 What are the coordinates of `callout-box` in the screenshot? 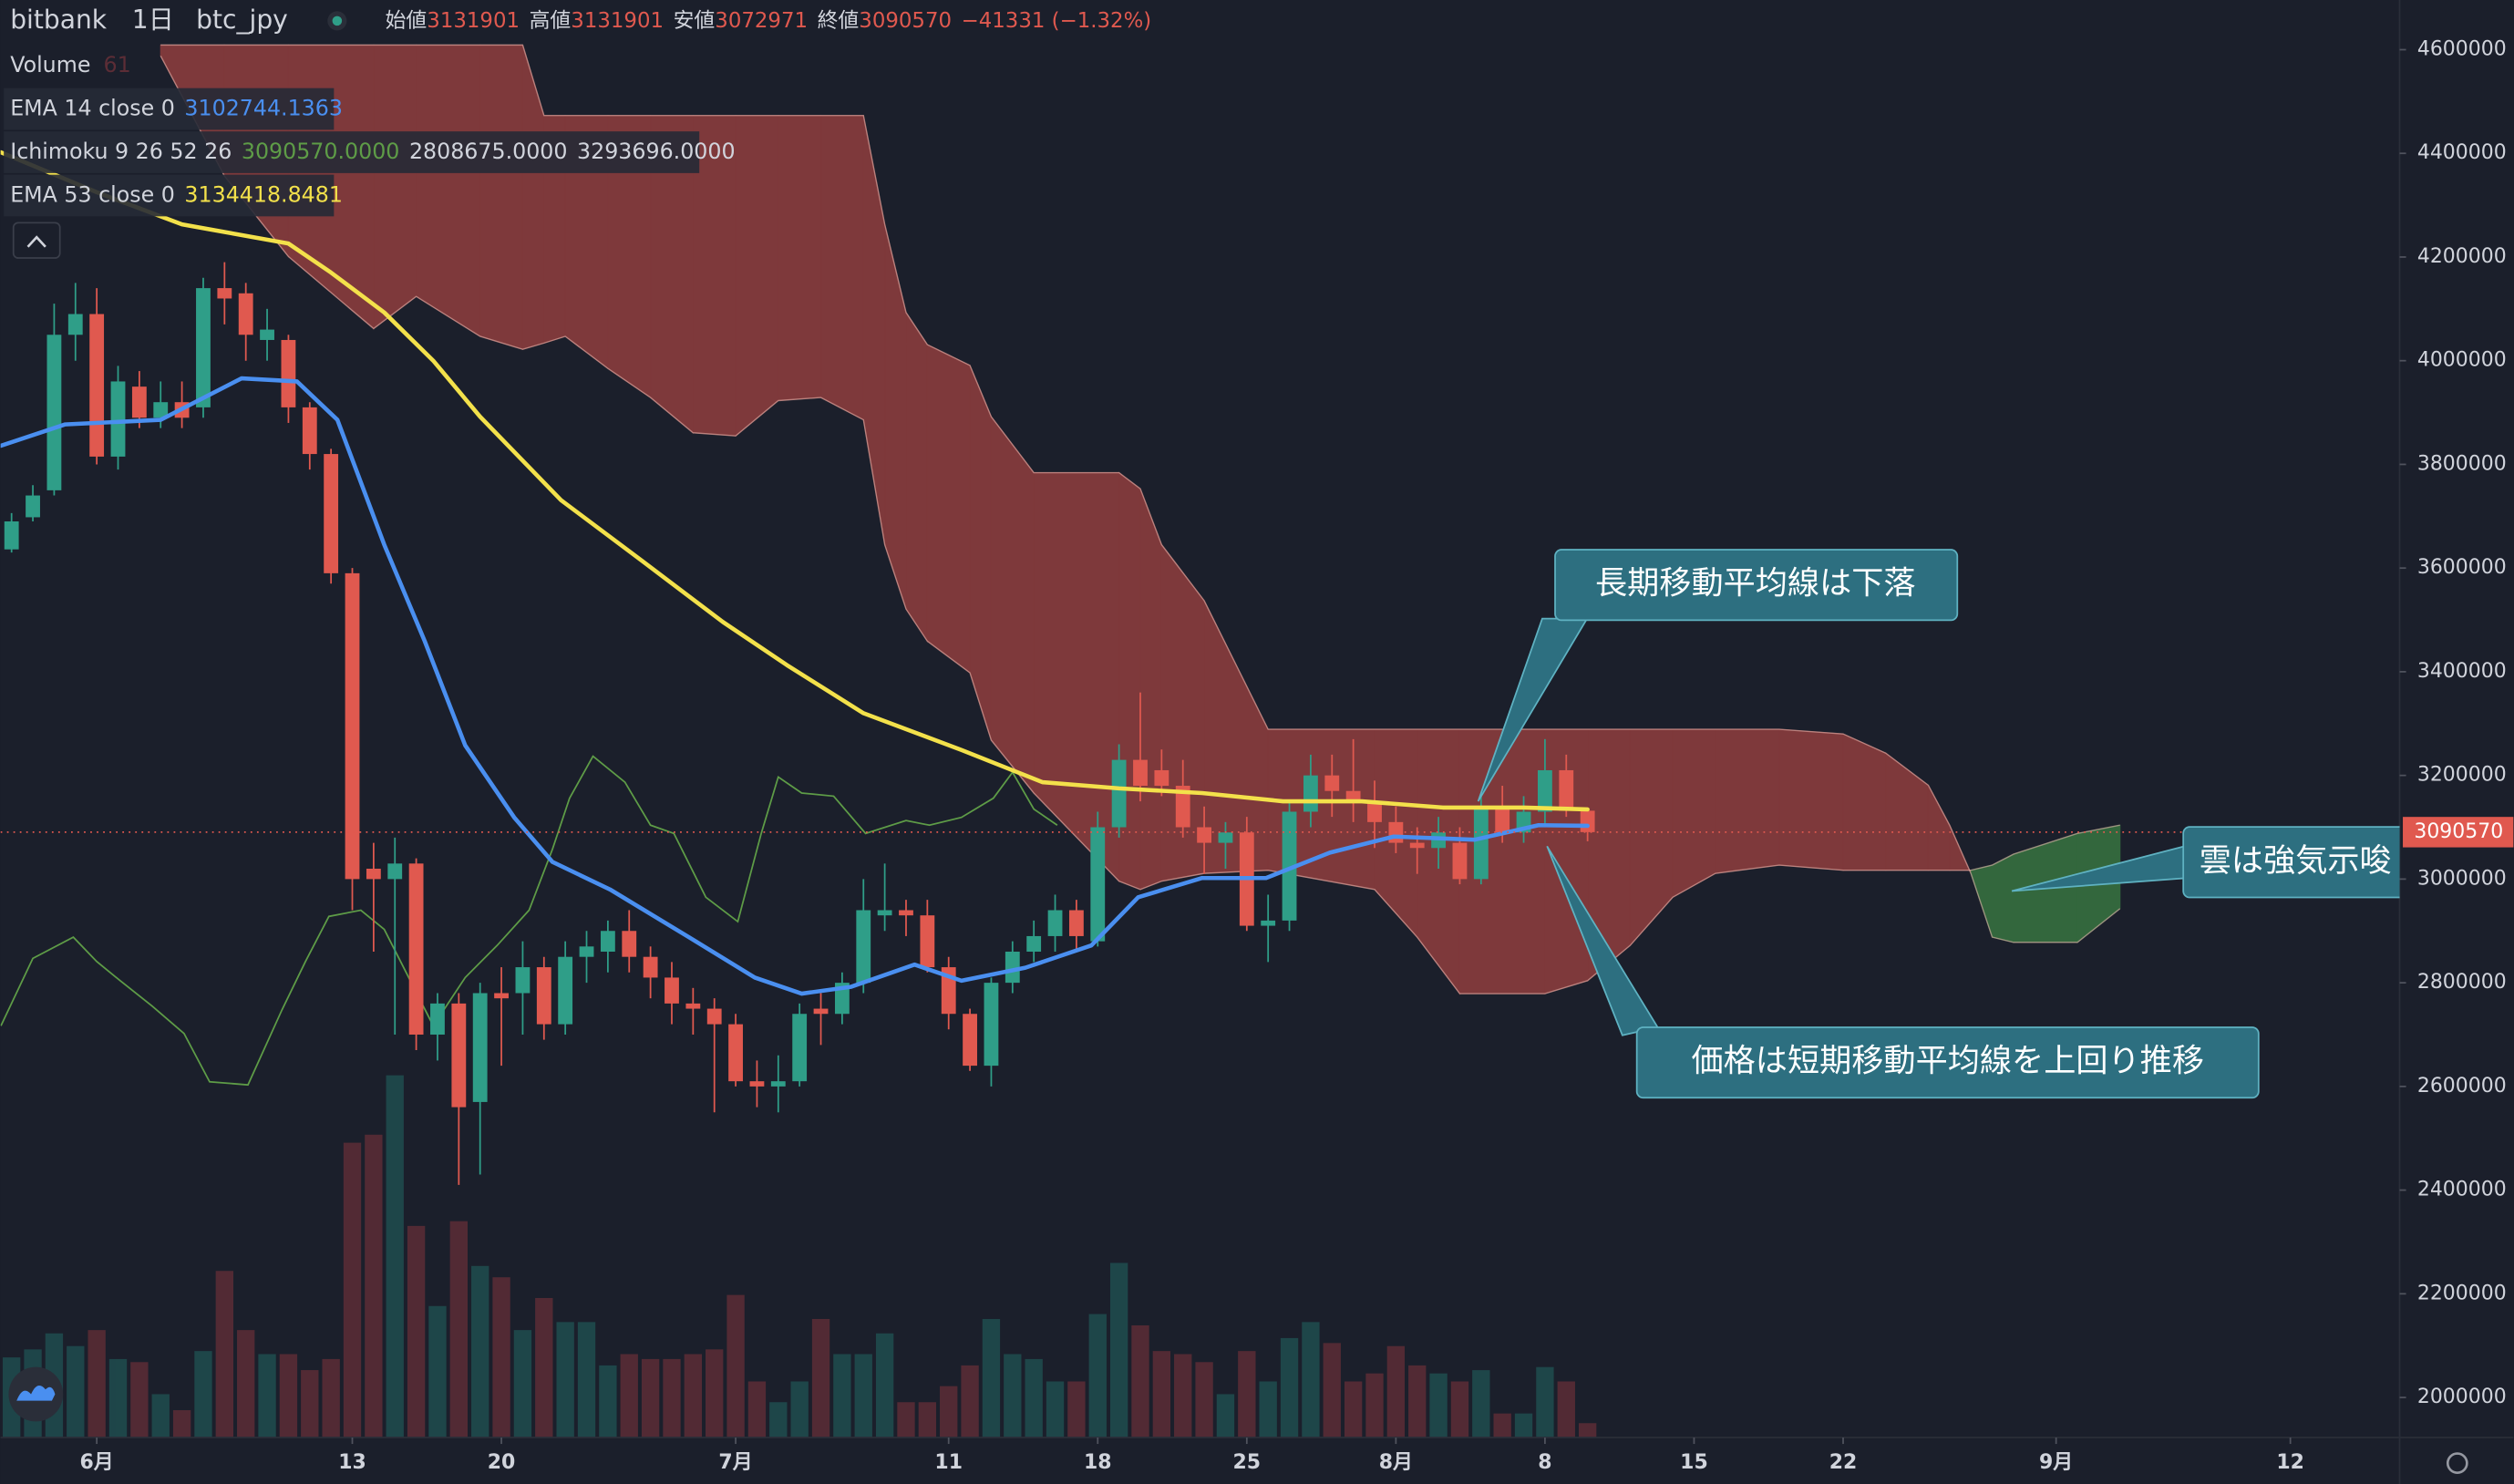 It's located at (1756, 585).